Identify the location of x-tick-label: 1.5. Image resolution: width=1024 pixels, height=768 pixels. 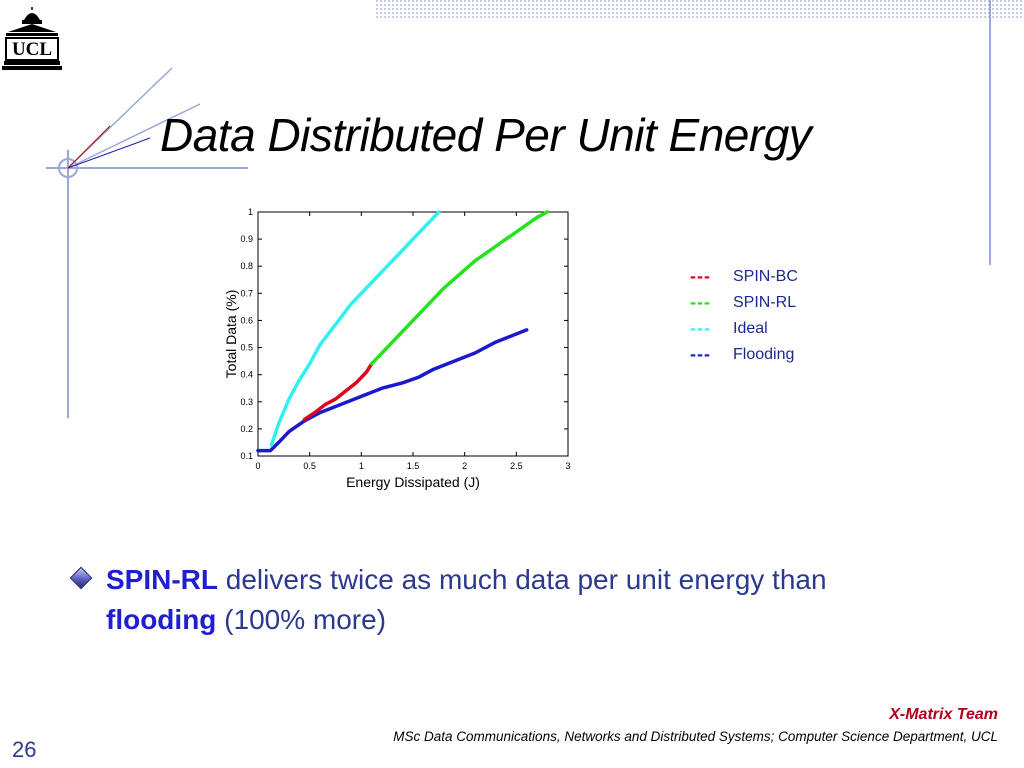
(413, 466).